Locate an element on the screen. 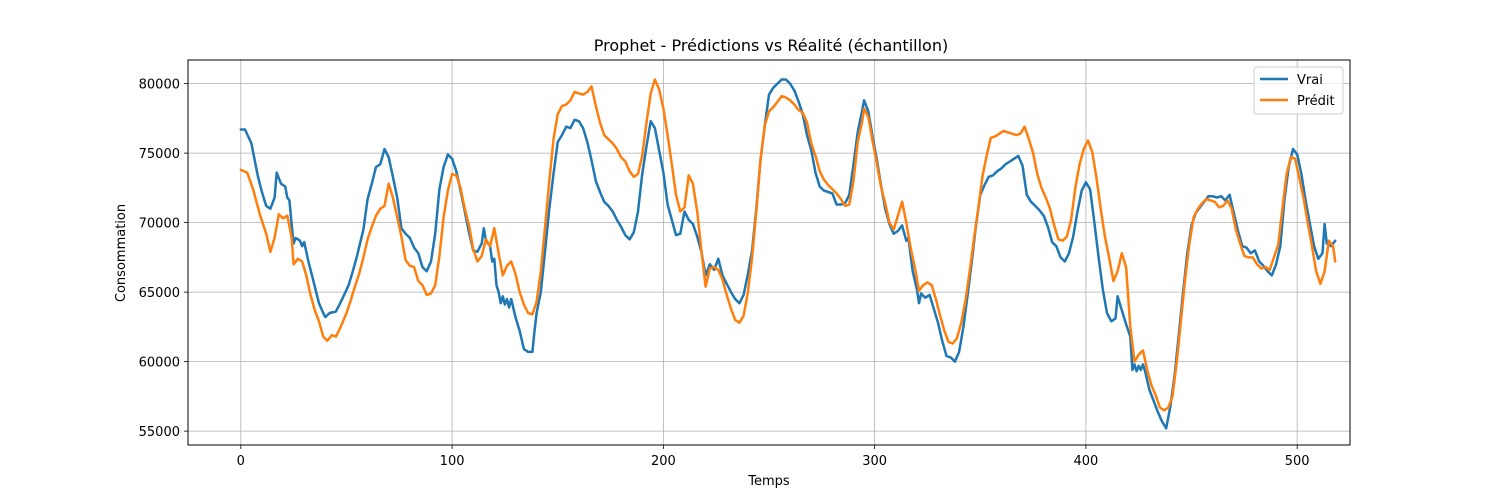  y-tick-label: 70000 is located at coordinates (159, 224).